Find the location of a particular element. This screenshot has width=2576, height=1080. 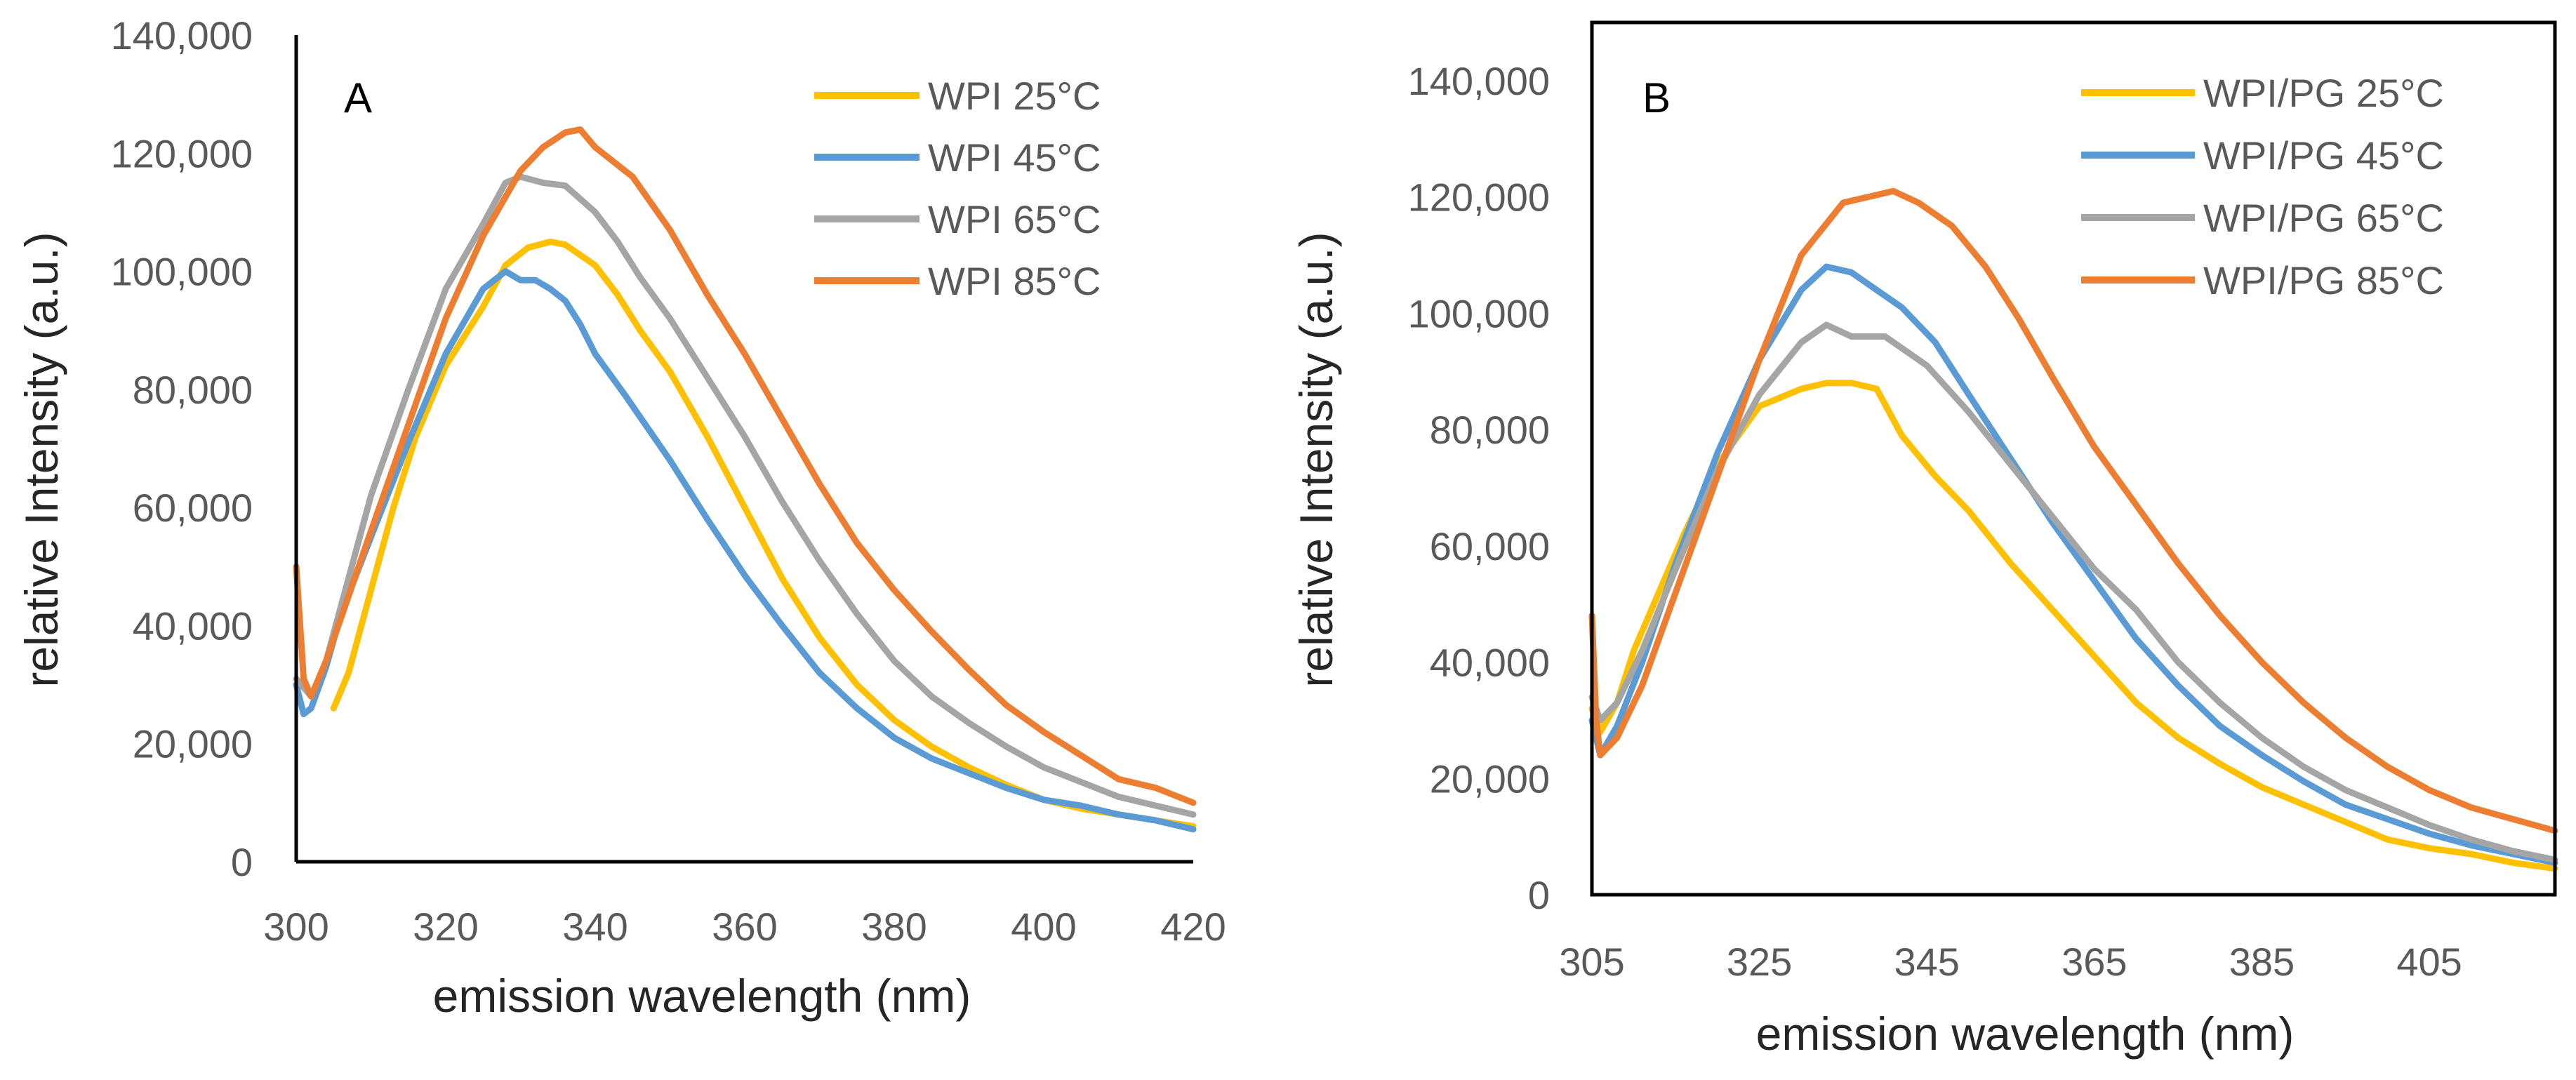

panel-a-y-axis-title: relative Intensity (a.u.) is located at coordinates (41, 459).